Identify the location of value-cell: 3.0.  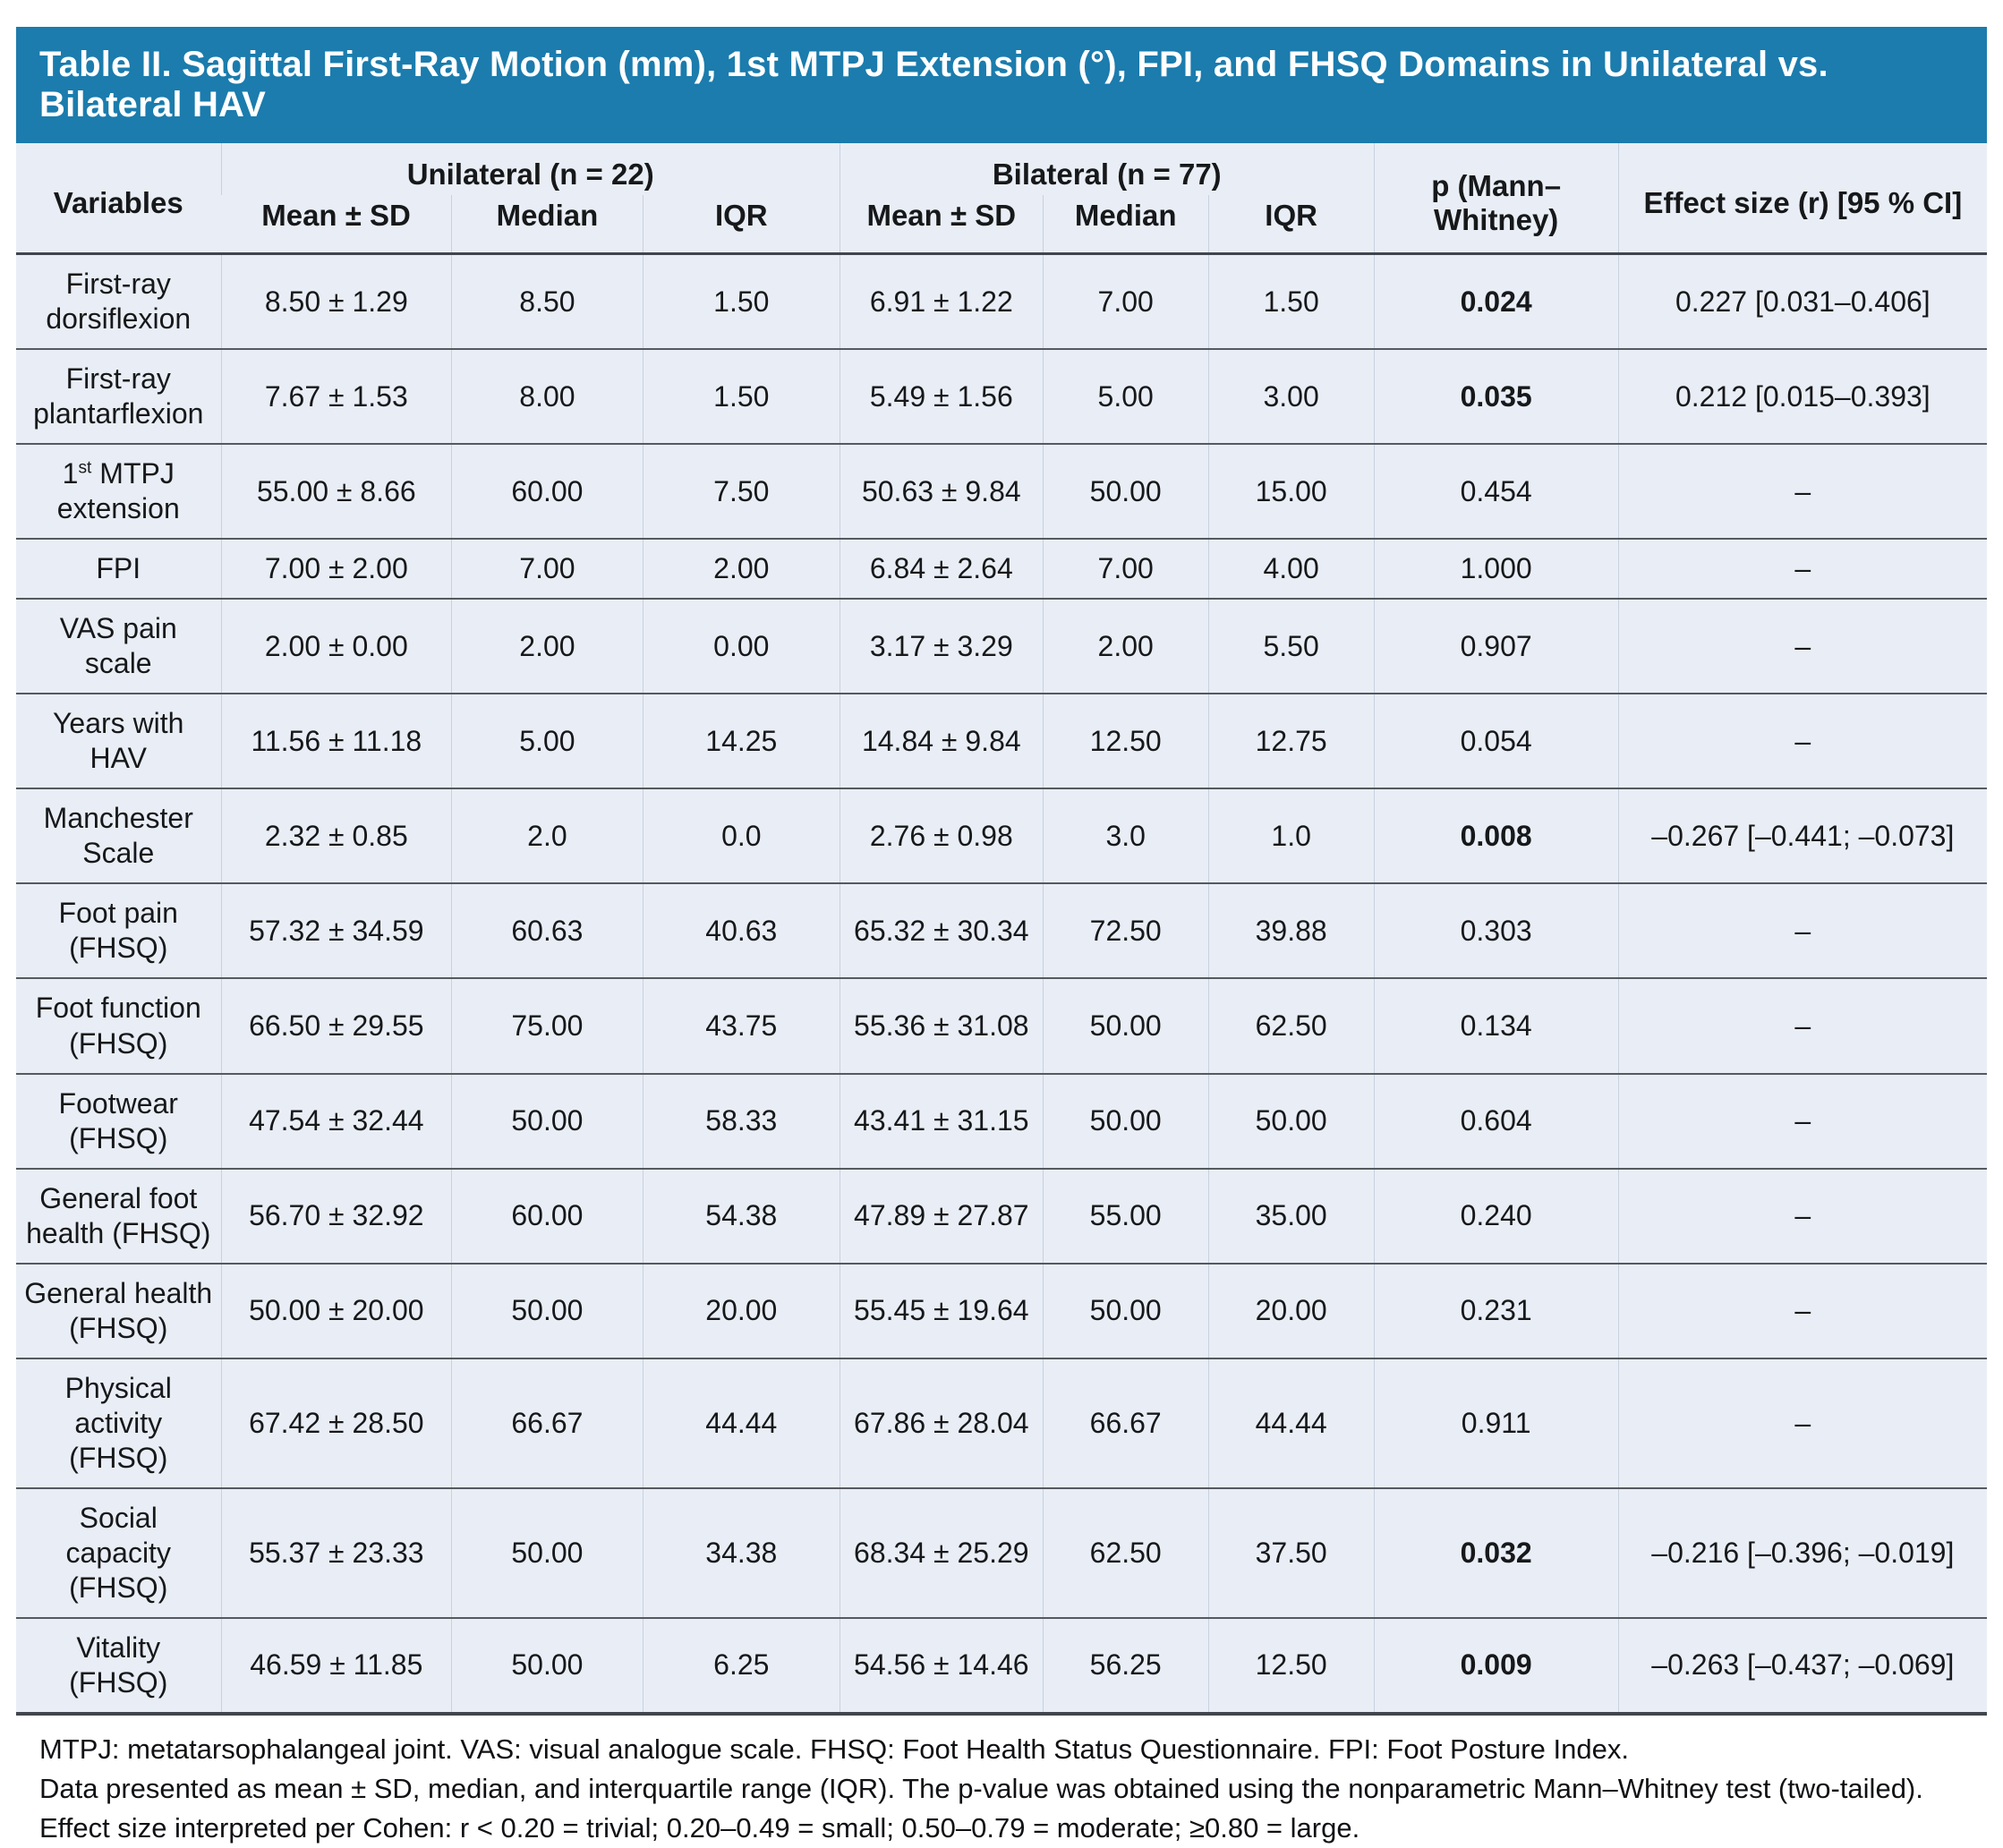
(1125, 836).